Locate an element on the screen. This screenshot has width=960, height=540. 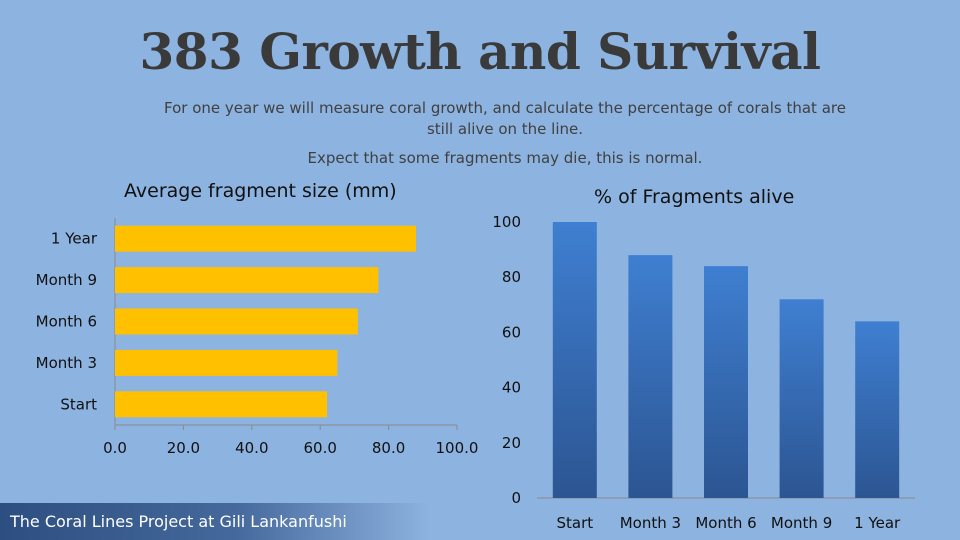
bar-x-tick-label: 60.0 is located at coordinates (319, 448).